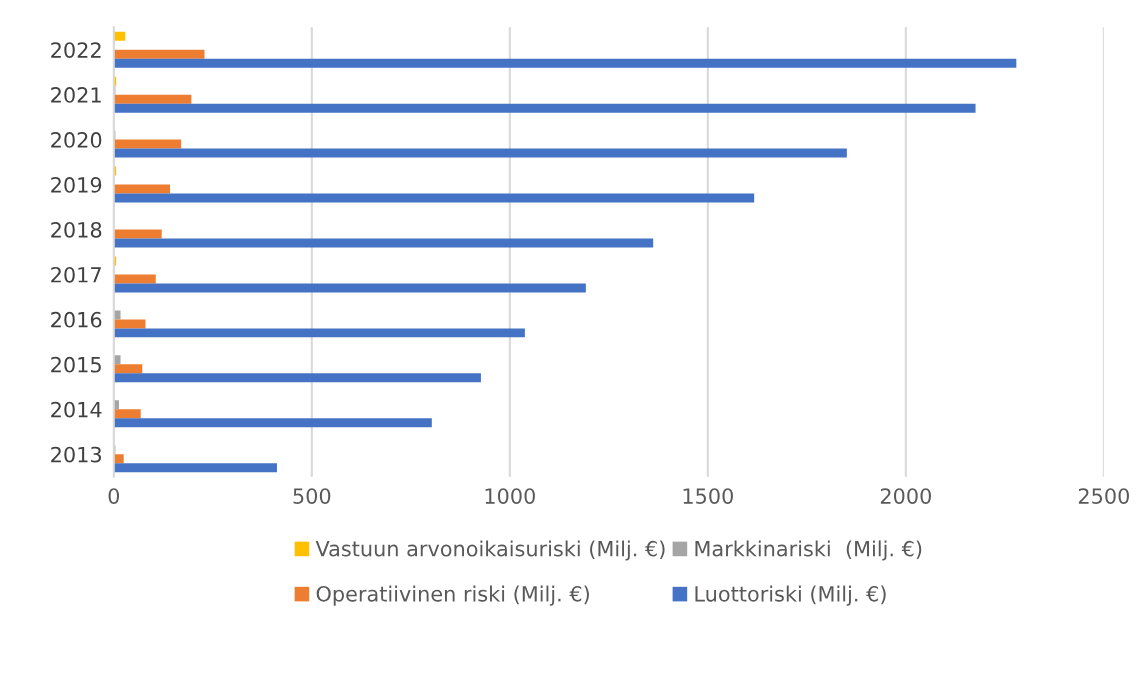 This screenshot has width=1138, height=681. I want to click on y-tick-label: 2022, so click(76, 50).